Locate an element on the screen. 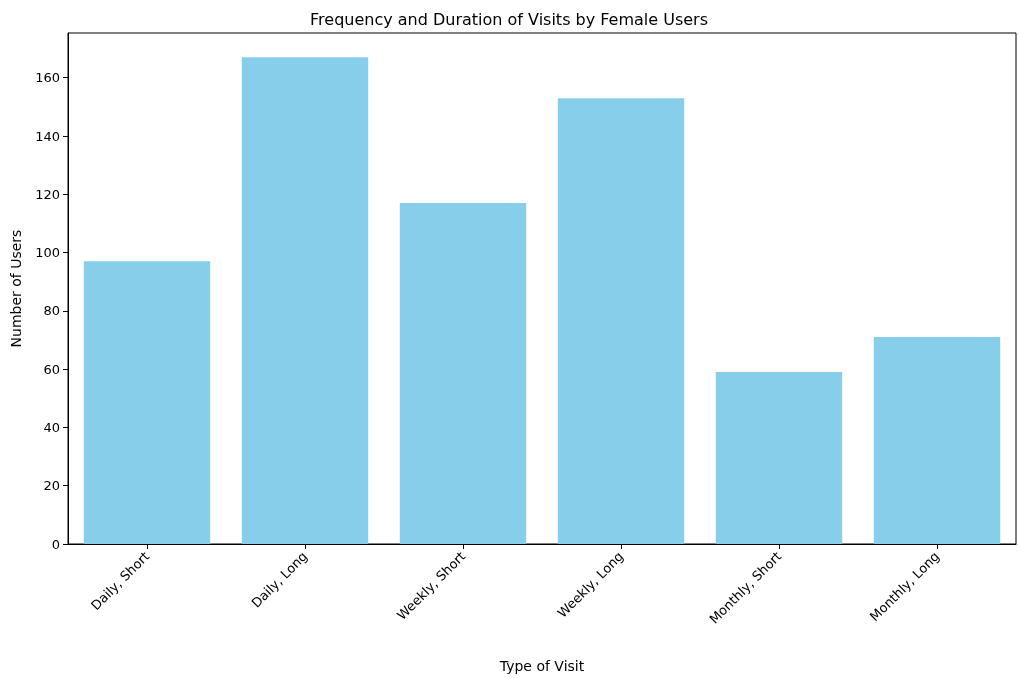 Image resolution: width=1018 pixels, height=678 pixels. y-tick-label: 100 is located at coordinates (47, 253).